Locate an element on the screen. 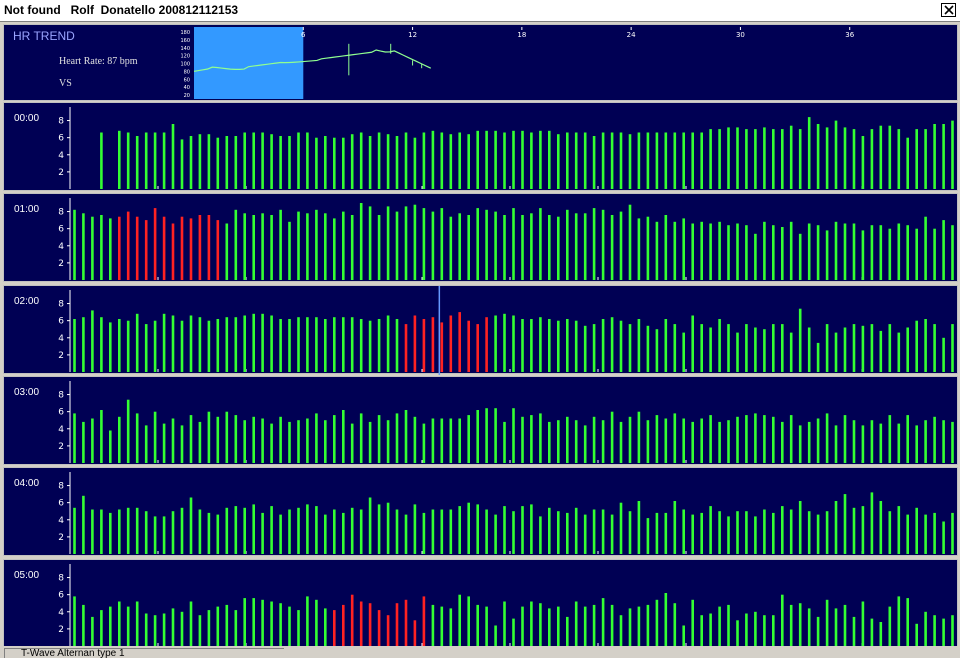  rhythm-row: 8 6 4 2 02:00 is located at coordinates (481, 330).